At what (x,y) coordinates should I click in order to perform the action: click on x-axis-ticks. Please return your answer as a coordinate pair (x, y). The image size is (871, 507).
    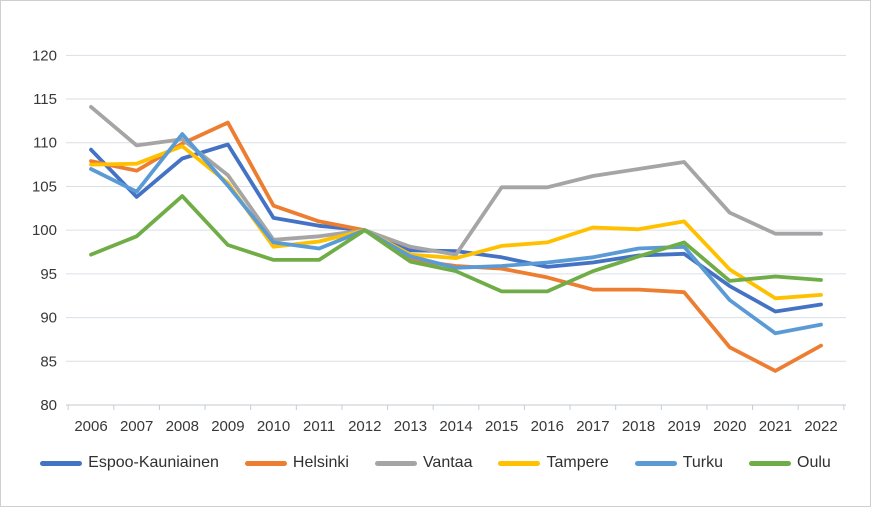
    Looking at the image, I should click on (456, 407).